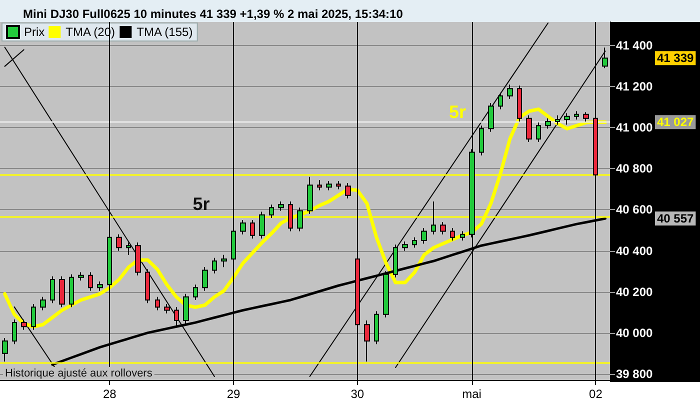  Describe the element at coordinates (635, 251) in the screenshot. I see `y-tick-label: 40 400` at that location.